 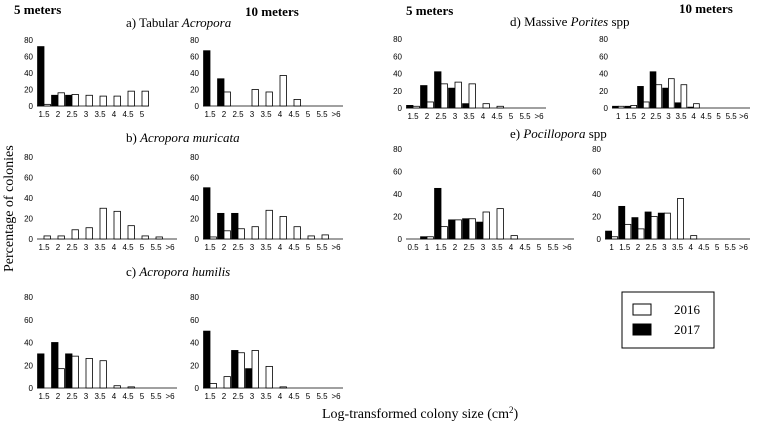 What do you see at coordinates (37, 9) in the screenshot?
I see `header-5m-left: 5 meters` at bounding box center [37, 9].